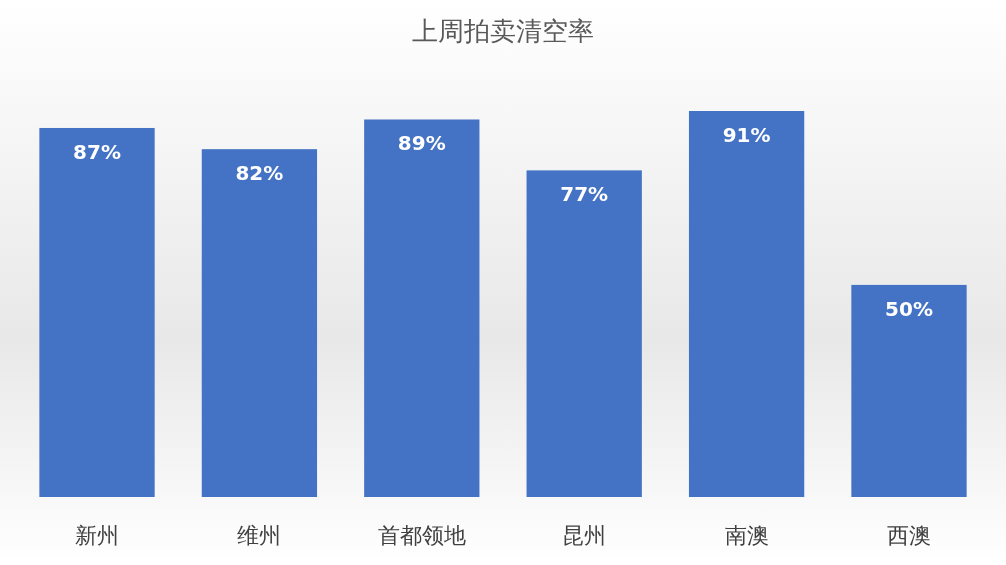  What do you see at coordinates (909, 308) in the screenshot?
I see `data-label: 50%` at bounding box center [909, 308].